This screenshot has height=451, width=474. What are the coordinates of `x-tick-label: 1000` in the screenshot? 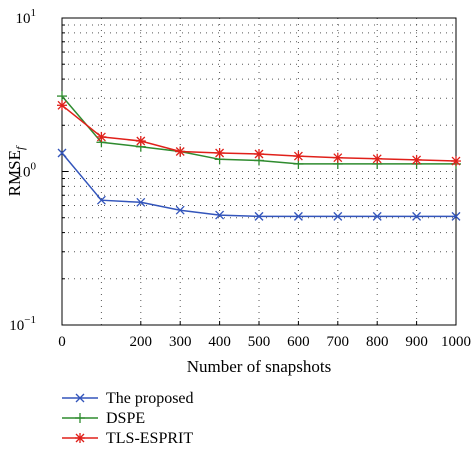 It's located at (456, 342).